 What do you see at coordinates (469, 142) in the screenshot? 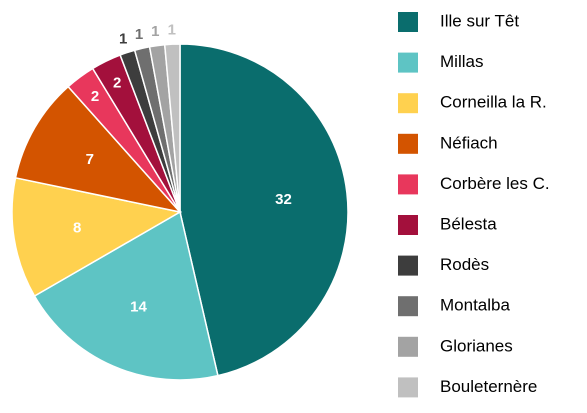
I see `legend-label: Néfiach` at bounding box center [469, 142].